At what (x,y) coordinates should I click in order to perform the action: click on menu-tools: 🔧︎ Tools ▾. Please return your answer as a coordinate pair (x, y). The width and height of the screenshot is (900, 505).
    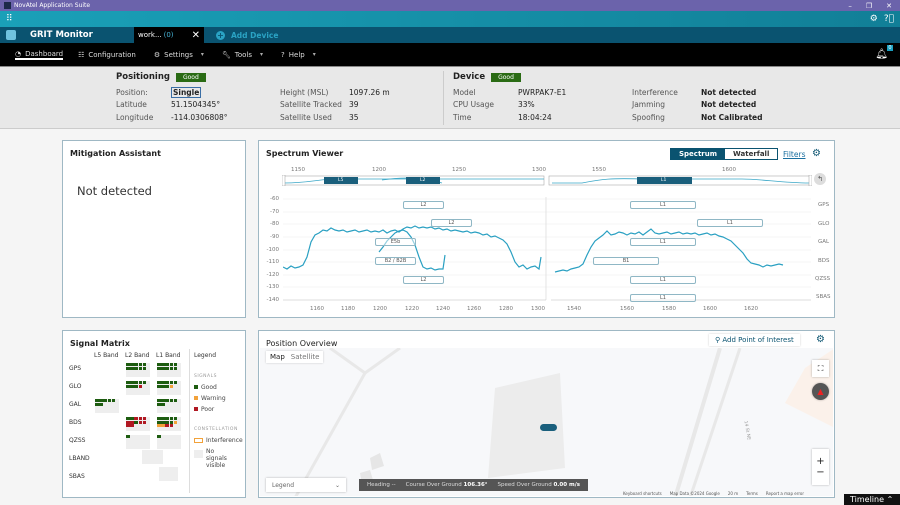
    Looking at the image, I should click on (242, 54).